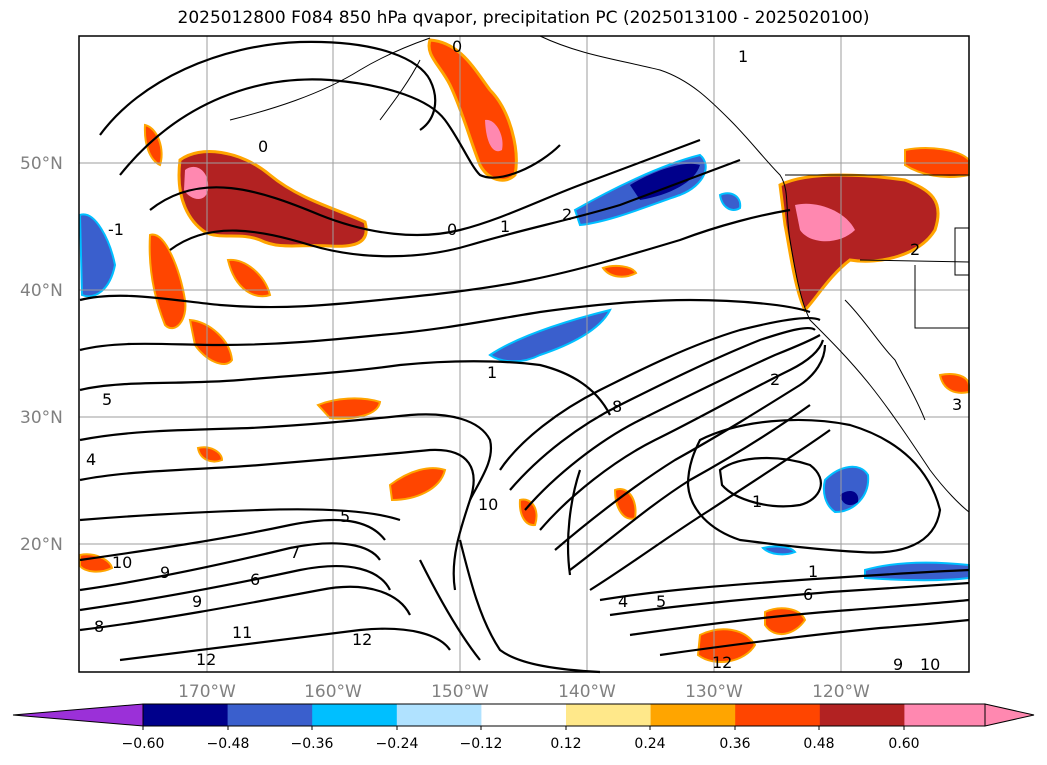 Image resolution: width=1047 pixels, height=765 pixels. What do you see at coordinates (734, 744) in the screenshot?
I see `colorbar-tick-label: 0.36` at bounding box center [734, 744].